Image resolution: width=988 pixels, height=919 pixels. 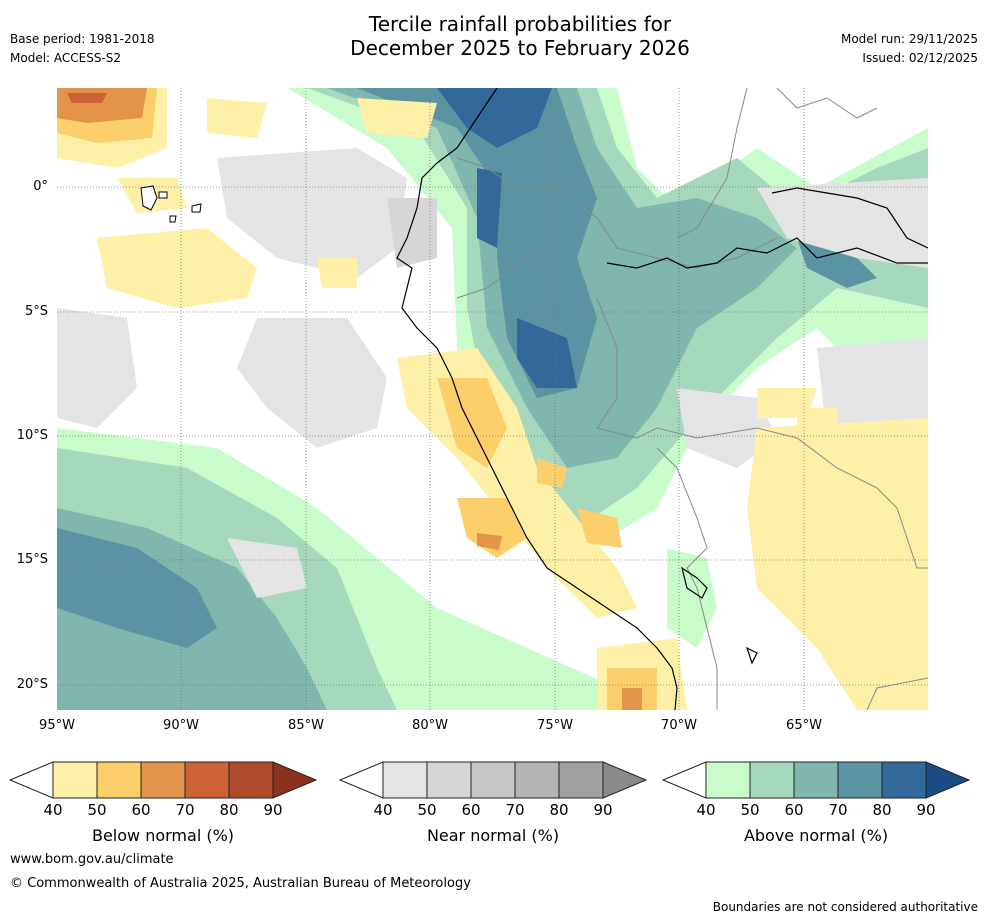 I want to click on near-normal-label: Near normal (%), so click(x=493, y=835).